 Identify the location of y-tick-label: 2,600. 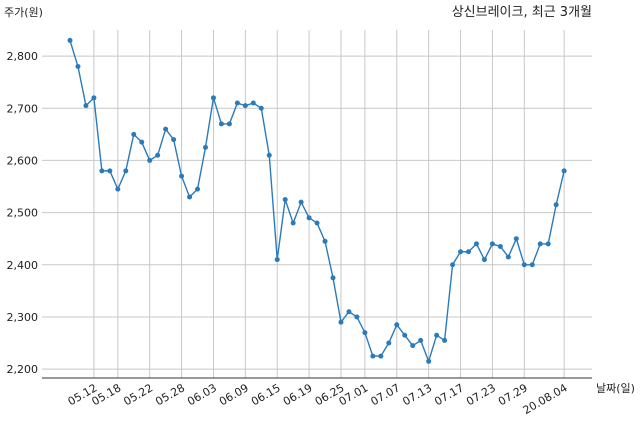
(23, 160).